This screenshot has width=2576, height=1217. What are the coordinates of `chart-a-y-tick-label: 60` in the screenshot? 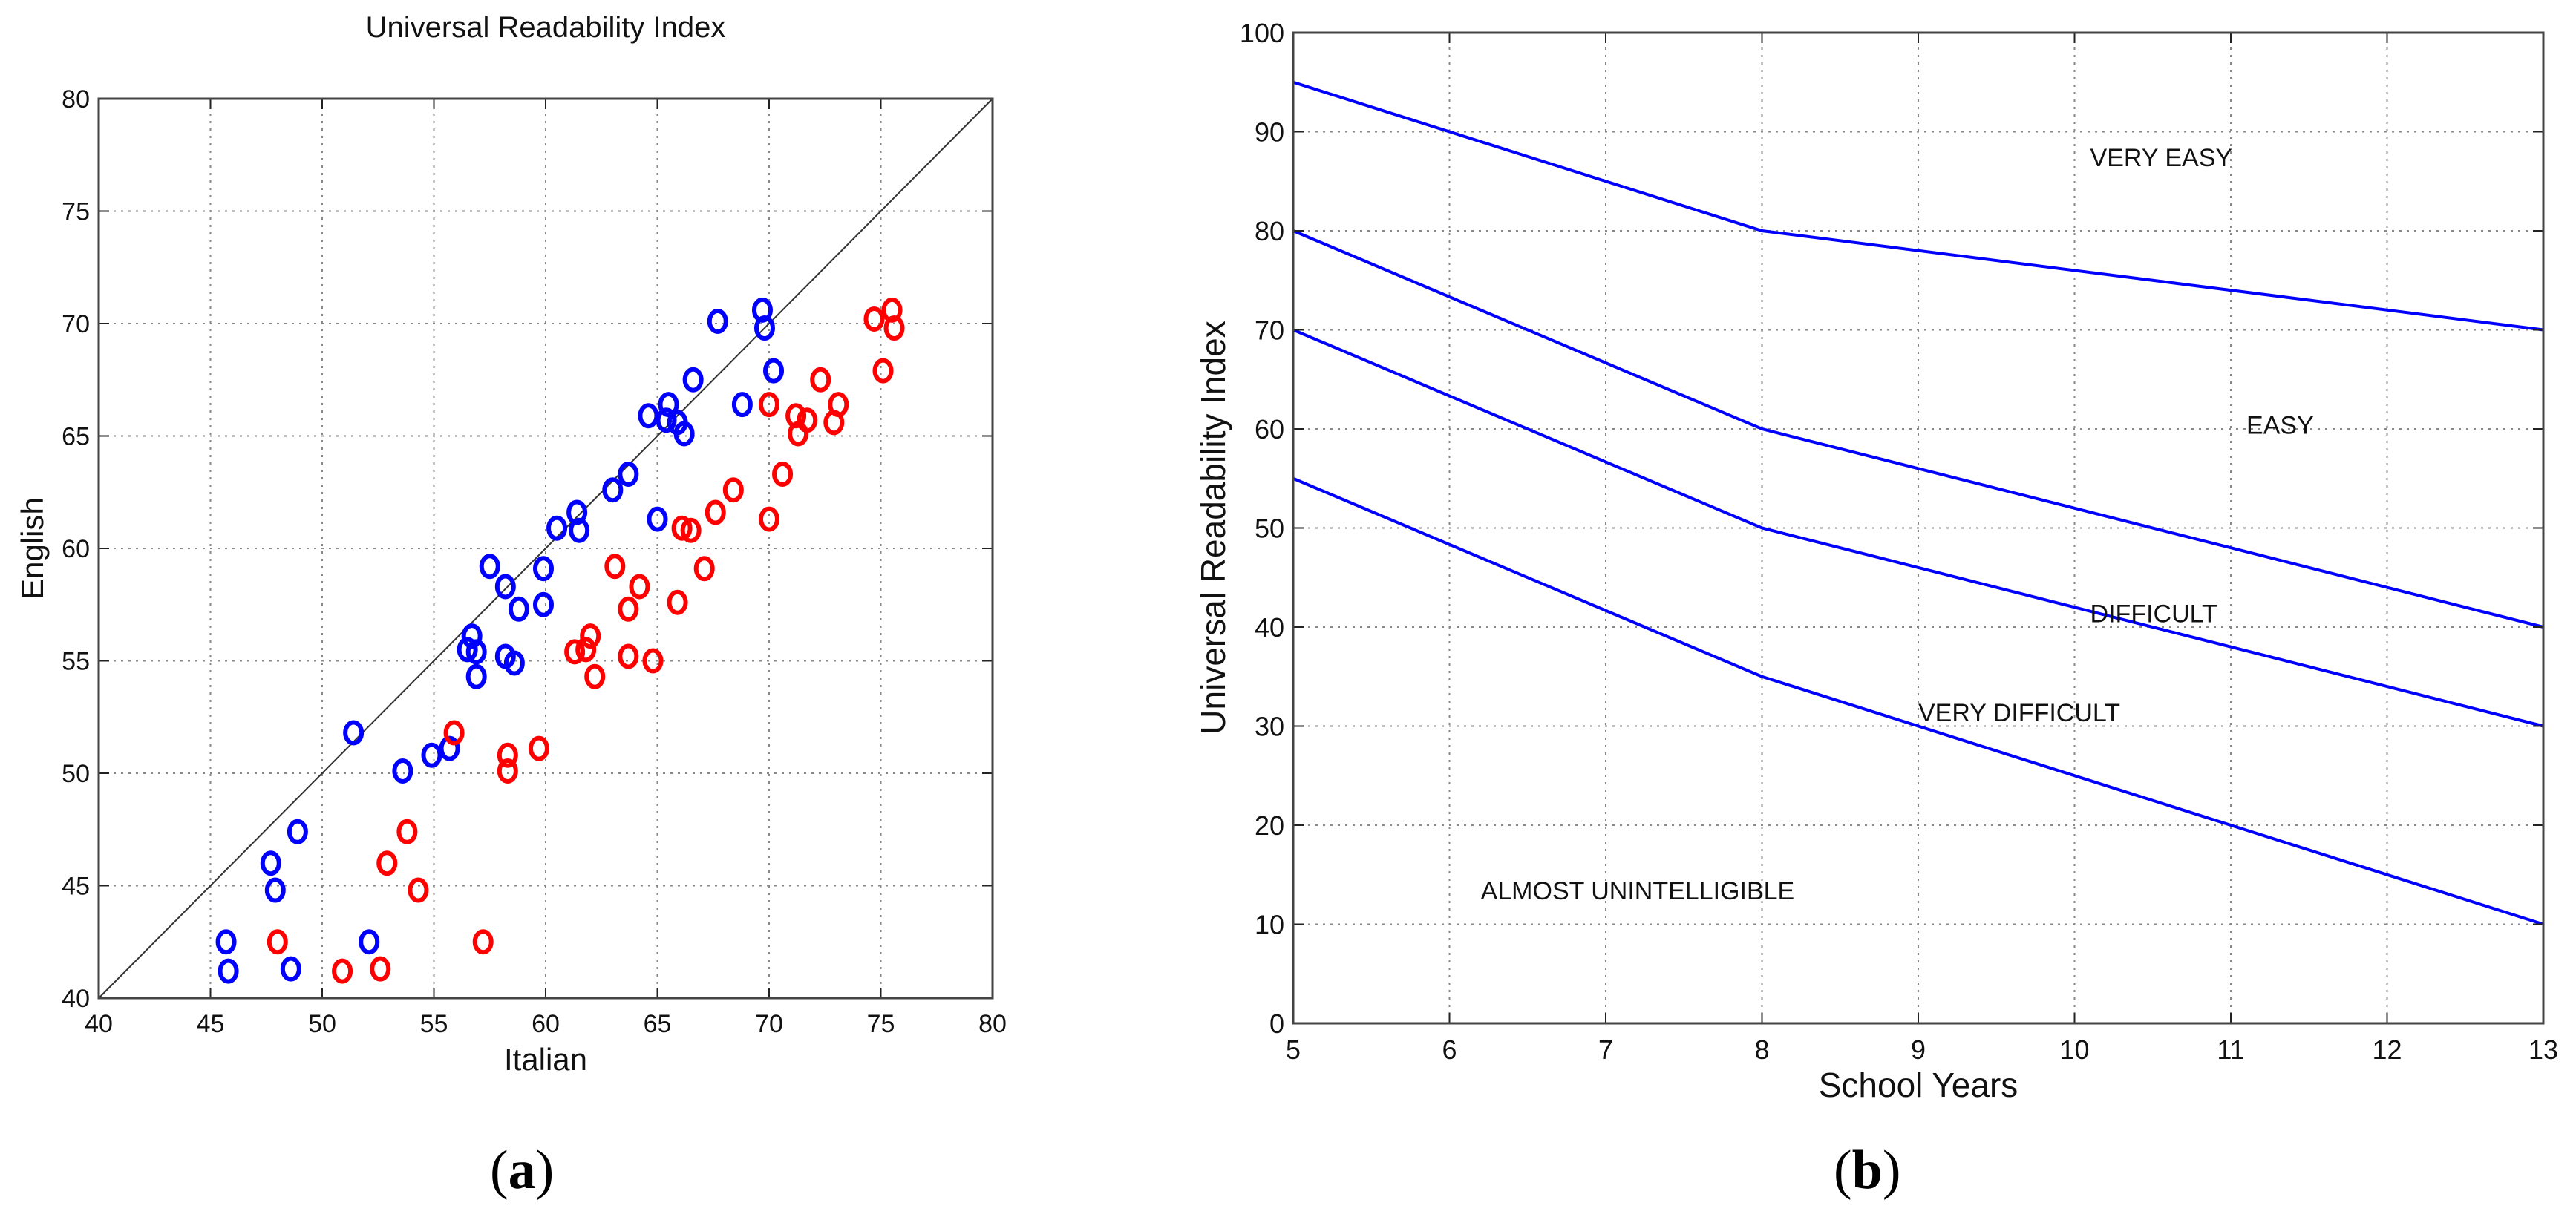 It's located at (76, 549).